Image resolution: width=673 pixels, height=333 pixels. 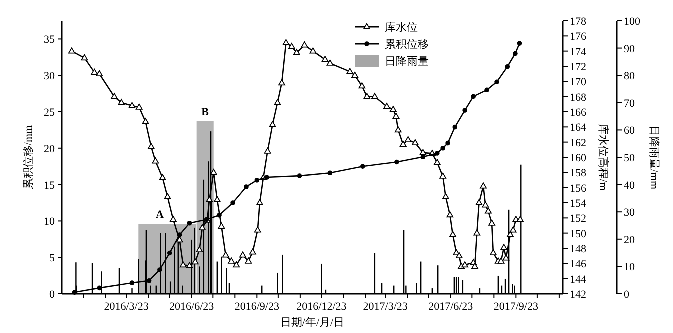 I want to click on legend-label: 库水位, so click(x=401, y=27).